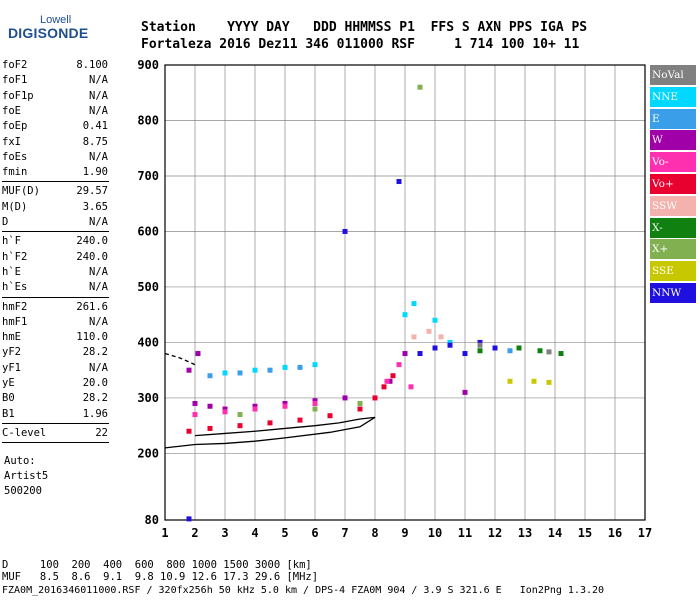 The image size is (700, 600). I want to click on legend-item-e: E, so click(673, 118).